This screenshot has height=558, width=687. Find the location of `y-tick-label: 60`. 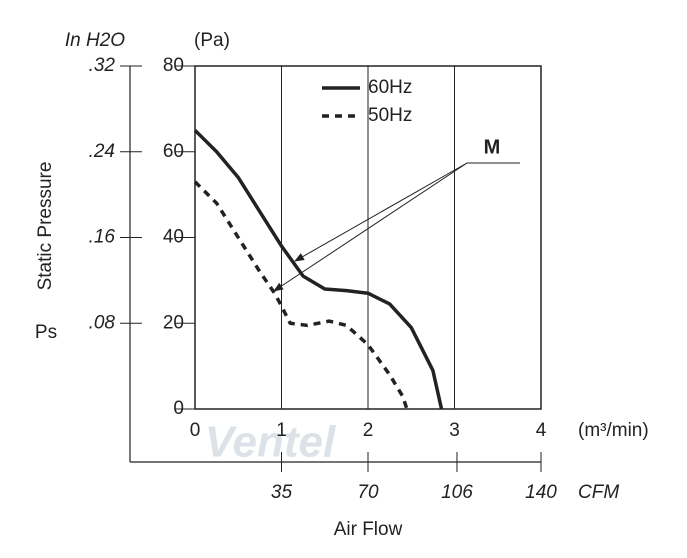

y-tick-label: 60 is located at coordinates (173, 151).